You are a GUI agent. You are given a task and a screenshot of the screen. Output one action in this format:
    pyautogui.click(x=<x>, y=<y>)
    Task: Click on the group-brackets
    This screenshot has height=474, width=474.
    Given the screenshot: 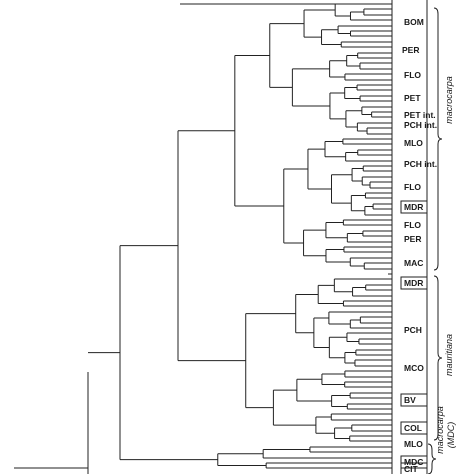 What is the action you would take?
    pyautogui.click(x=417, y=237)
    